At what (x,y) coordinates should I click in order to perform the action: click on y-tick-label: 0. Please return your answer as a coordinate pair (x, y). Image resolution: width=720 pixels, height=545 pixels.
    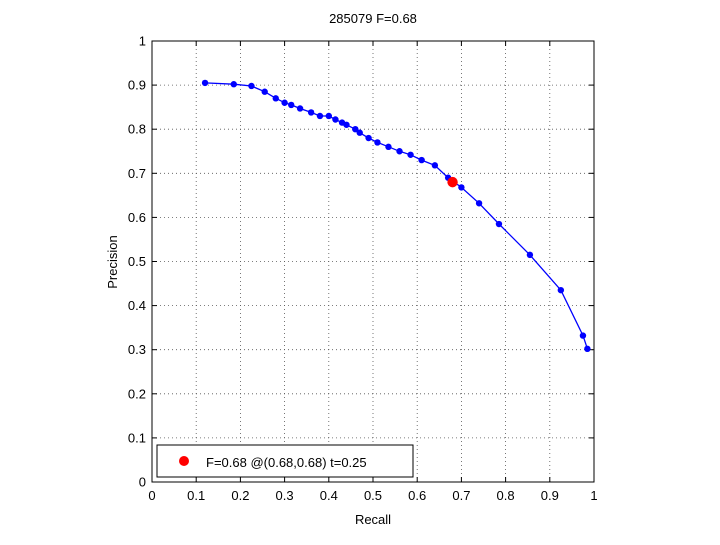
    Looking at the image, I should click on (142, 482).